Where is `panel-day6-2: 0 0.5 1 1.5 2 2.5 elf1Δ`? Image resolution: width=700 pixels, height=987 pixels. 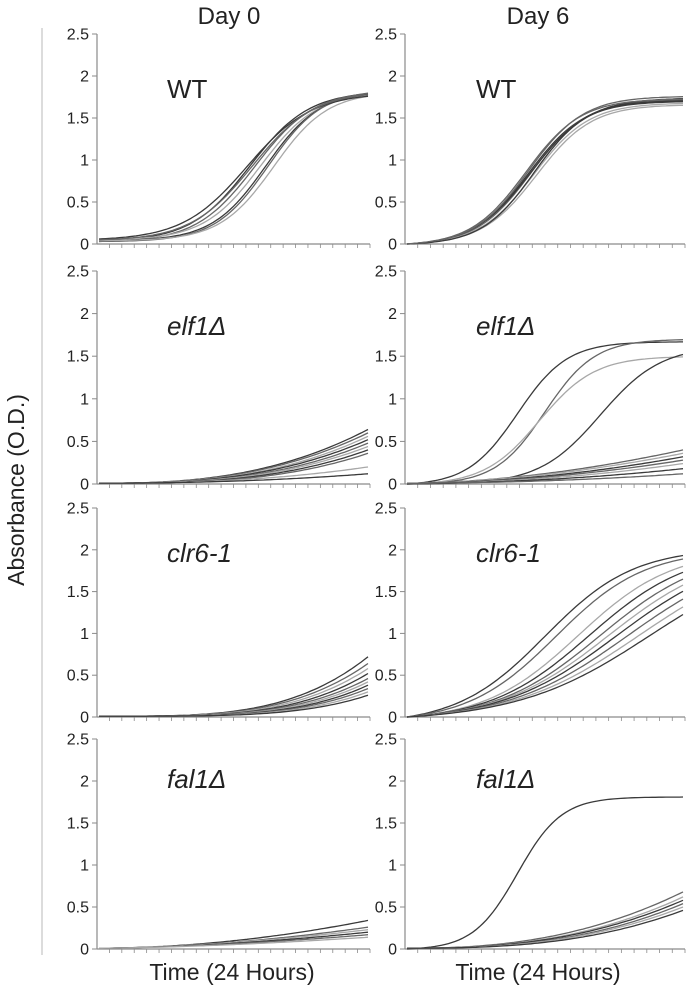 panel-day6-2: 0 0.5 1 1.5 2 2.5 elf1Δ is located at coordinates (530, 379).